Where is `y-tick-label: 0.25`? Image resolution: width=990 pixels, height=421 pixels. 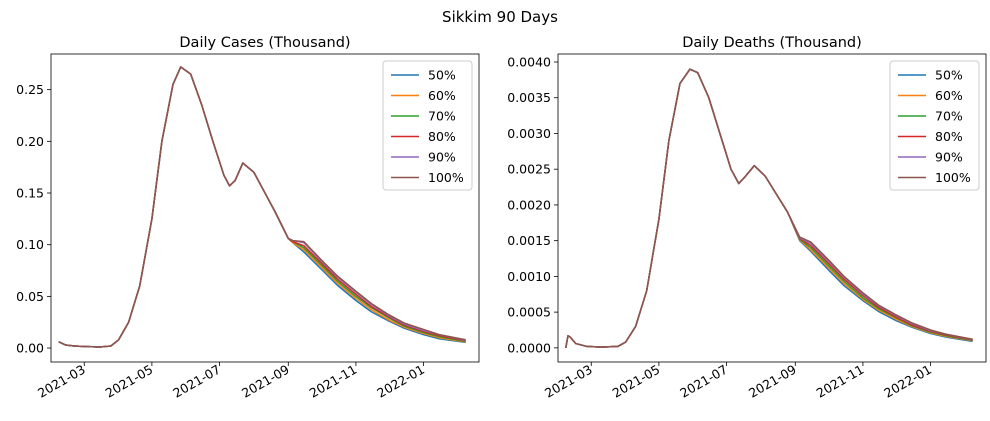 y-tick-label: 0.25 is located at coordinates (30, 89).